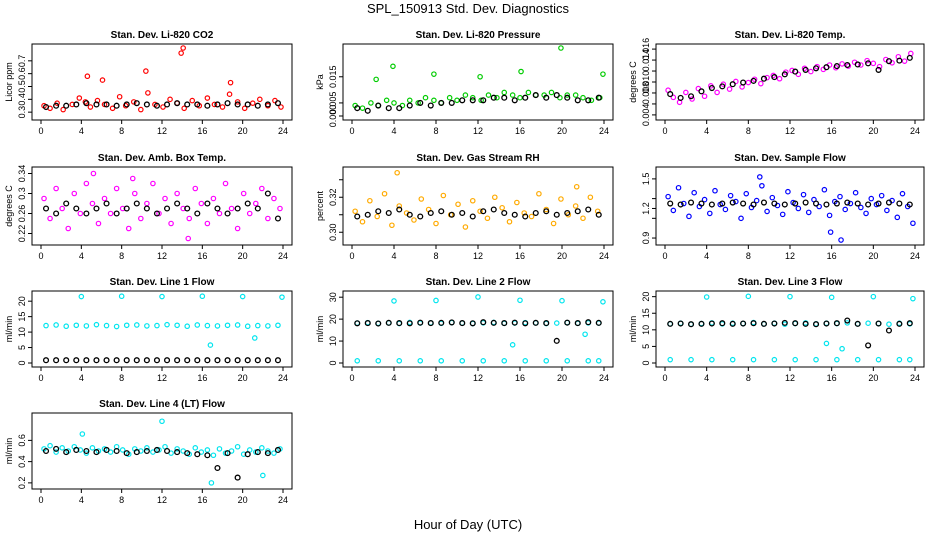  I want to click on y-tick-label: 0.3, so click(22, 193).